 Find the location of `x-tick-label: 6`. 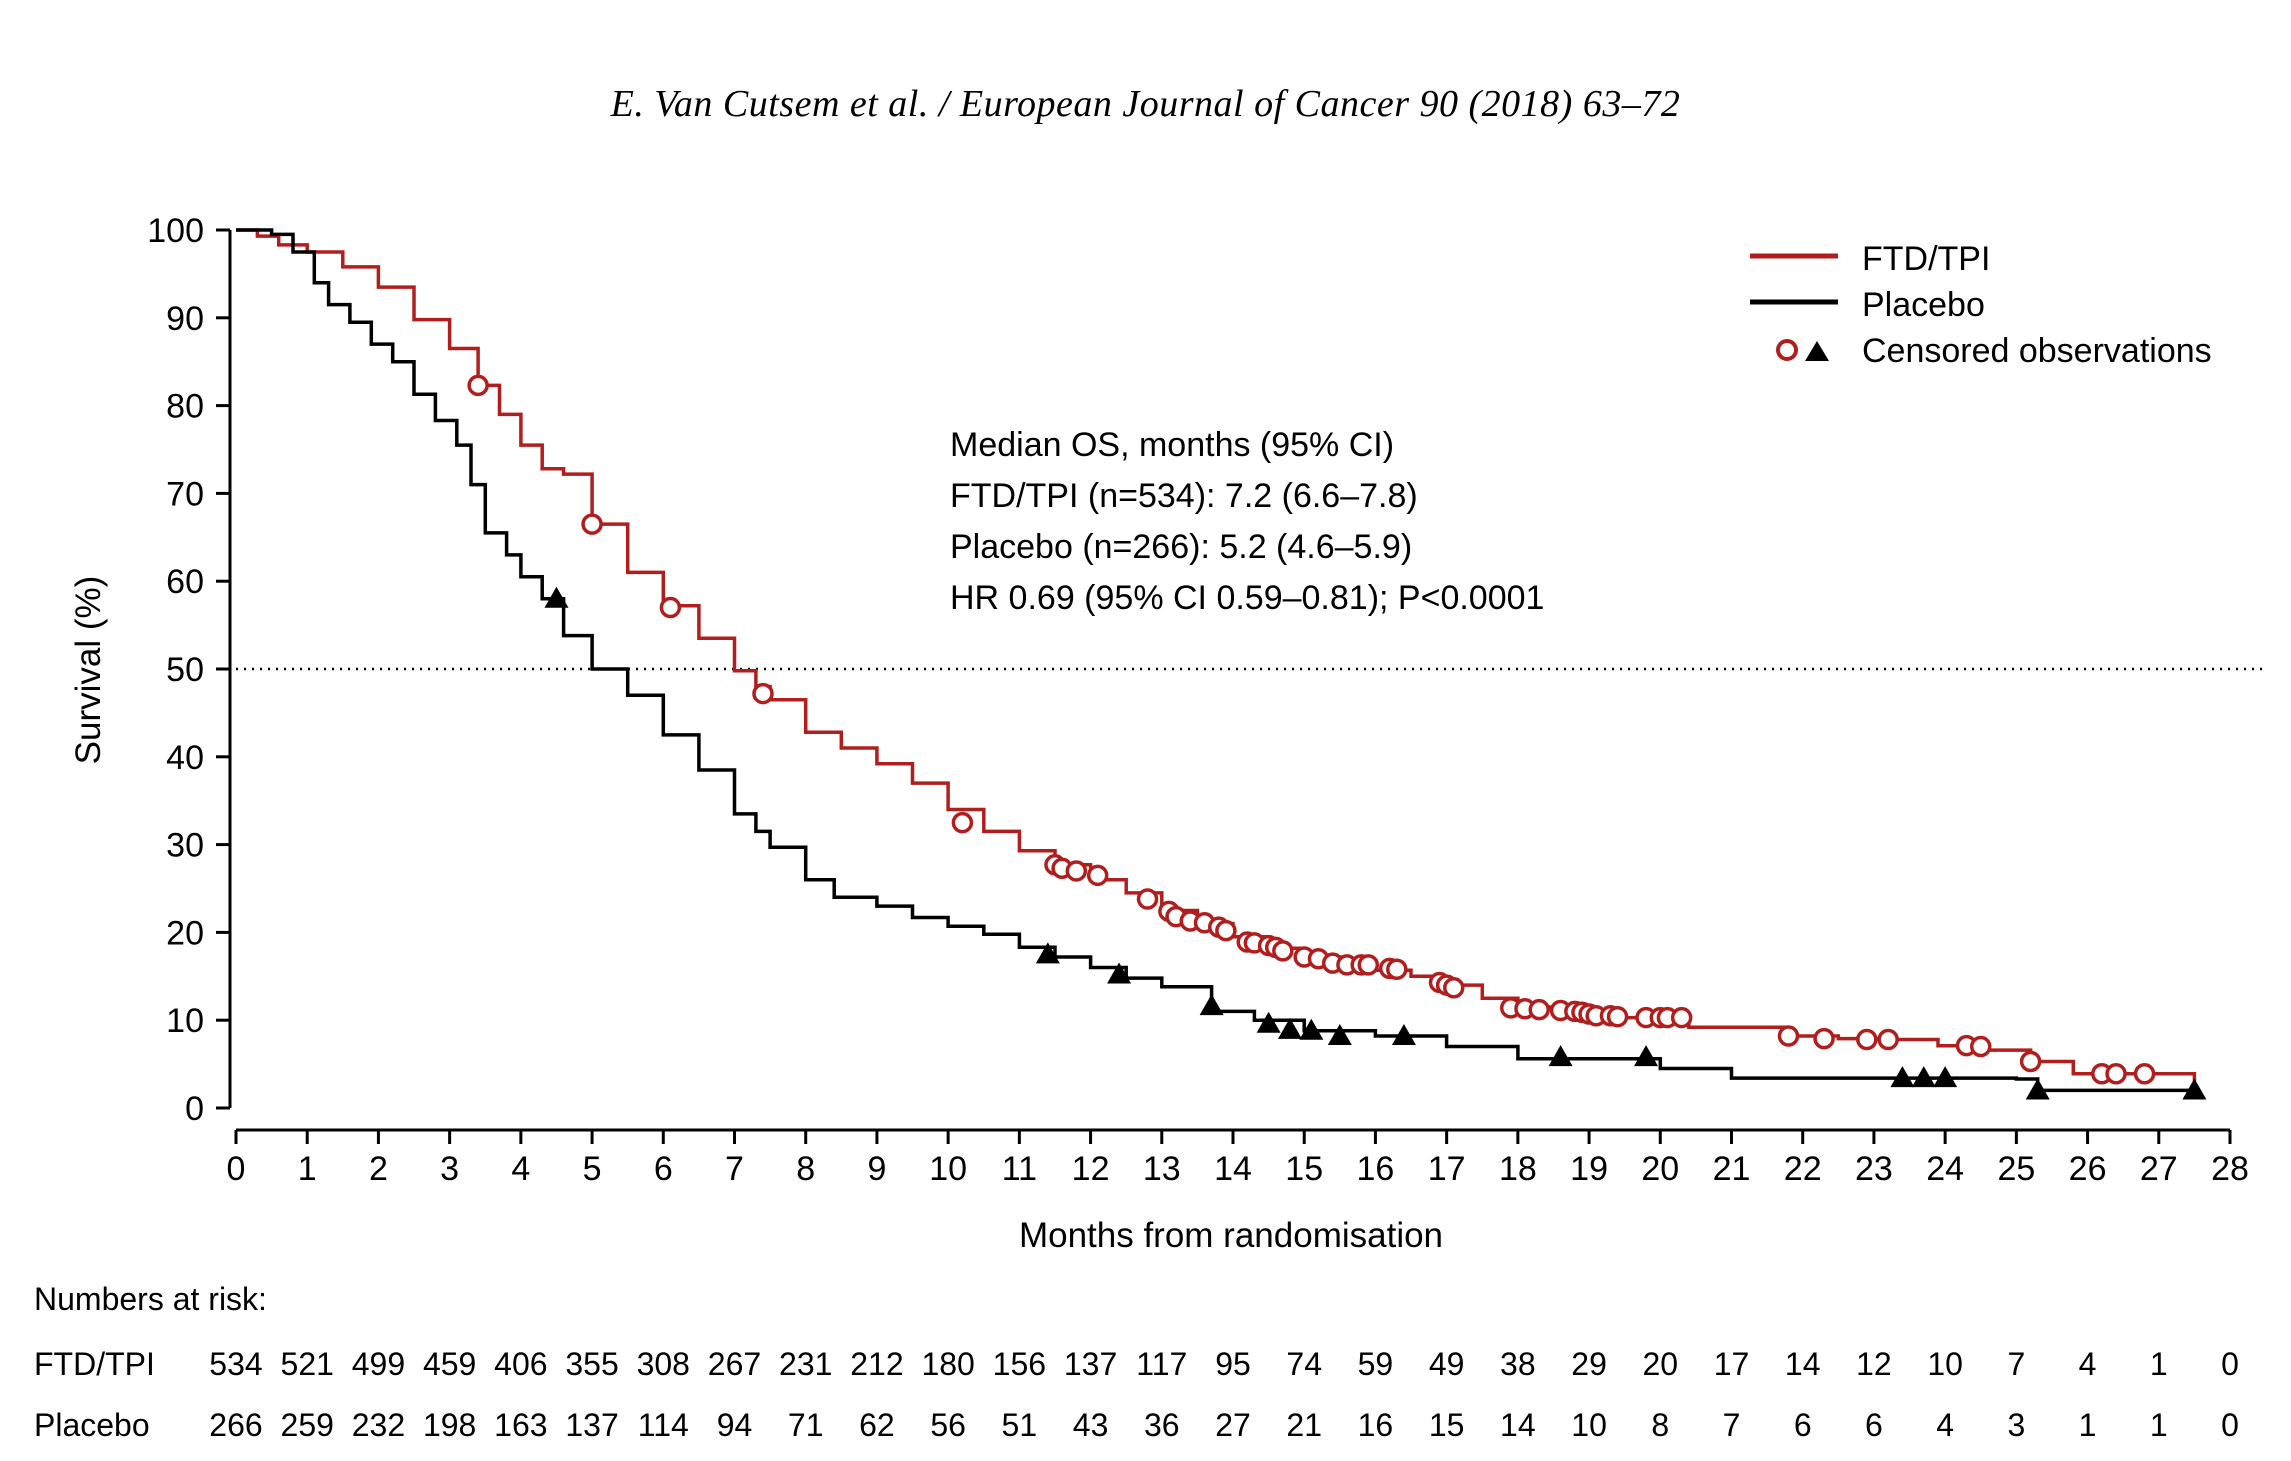

x-tick-label: 6 is located at coordinates (663, 1169).